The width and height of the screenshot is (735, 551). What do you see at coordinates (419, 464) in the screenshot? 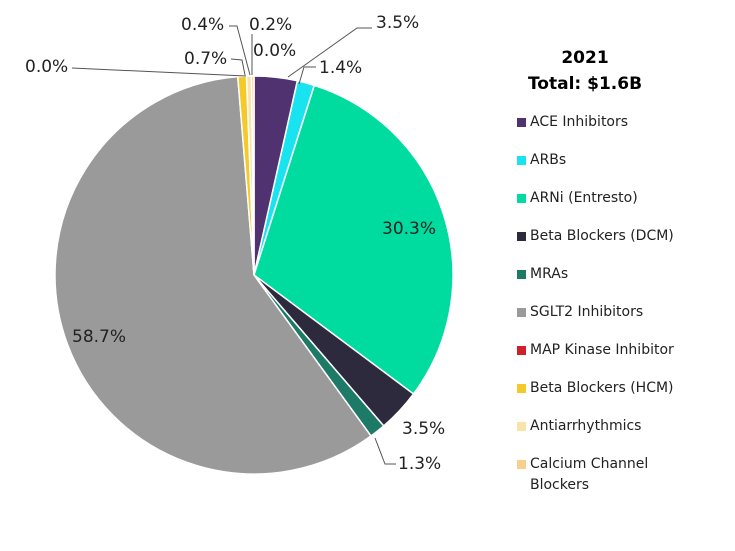
I see `data-label: 1.3%` at bounding box center [419, 464].